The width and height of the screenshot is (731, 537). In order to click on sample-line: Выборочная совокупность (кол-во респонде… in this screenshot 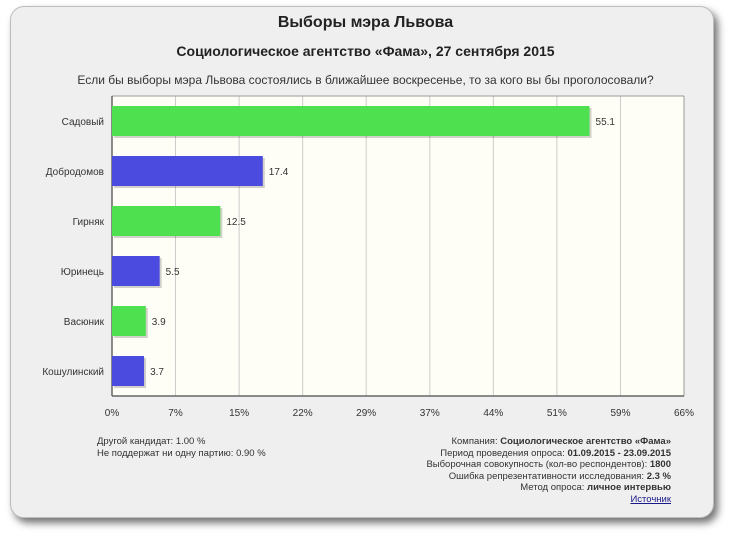, I will do `click(548, 465)`.